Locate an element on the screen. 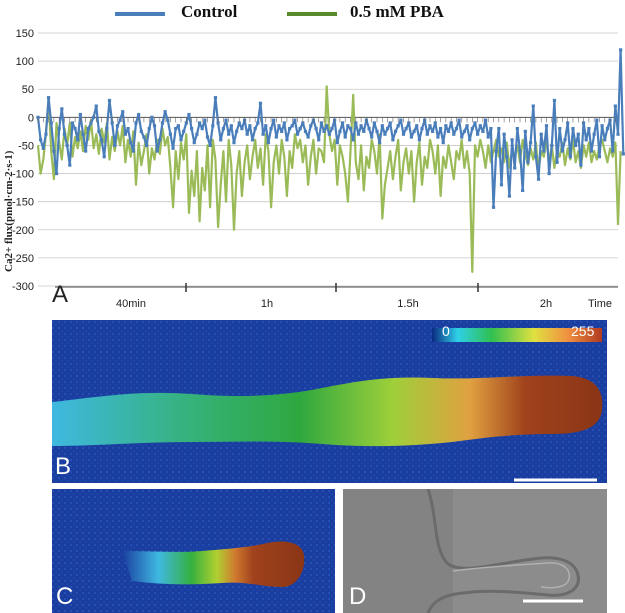 The width and height of the screenshot is (625, 613). y-tick-label: -50 is located at coordinates (26, 146).